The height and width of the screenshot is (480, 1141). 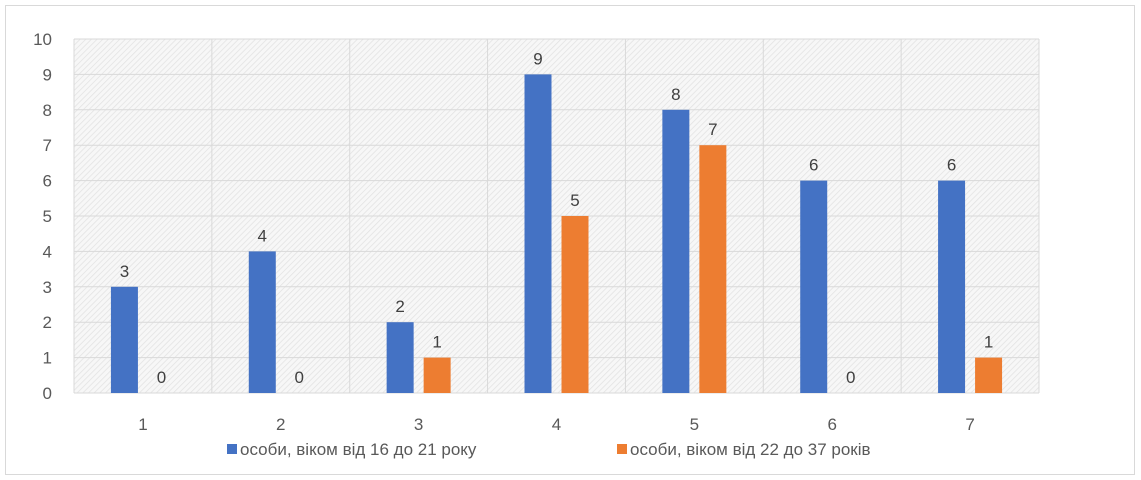 I want to click on y-tick-label: 10, so click(x=42, y=39).